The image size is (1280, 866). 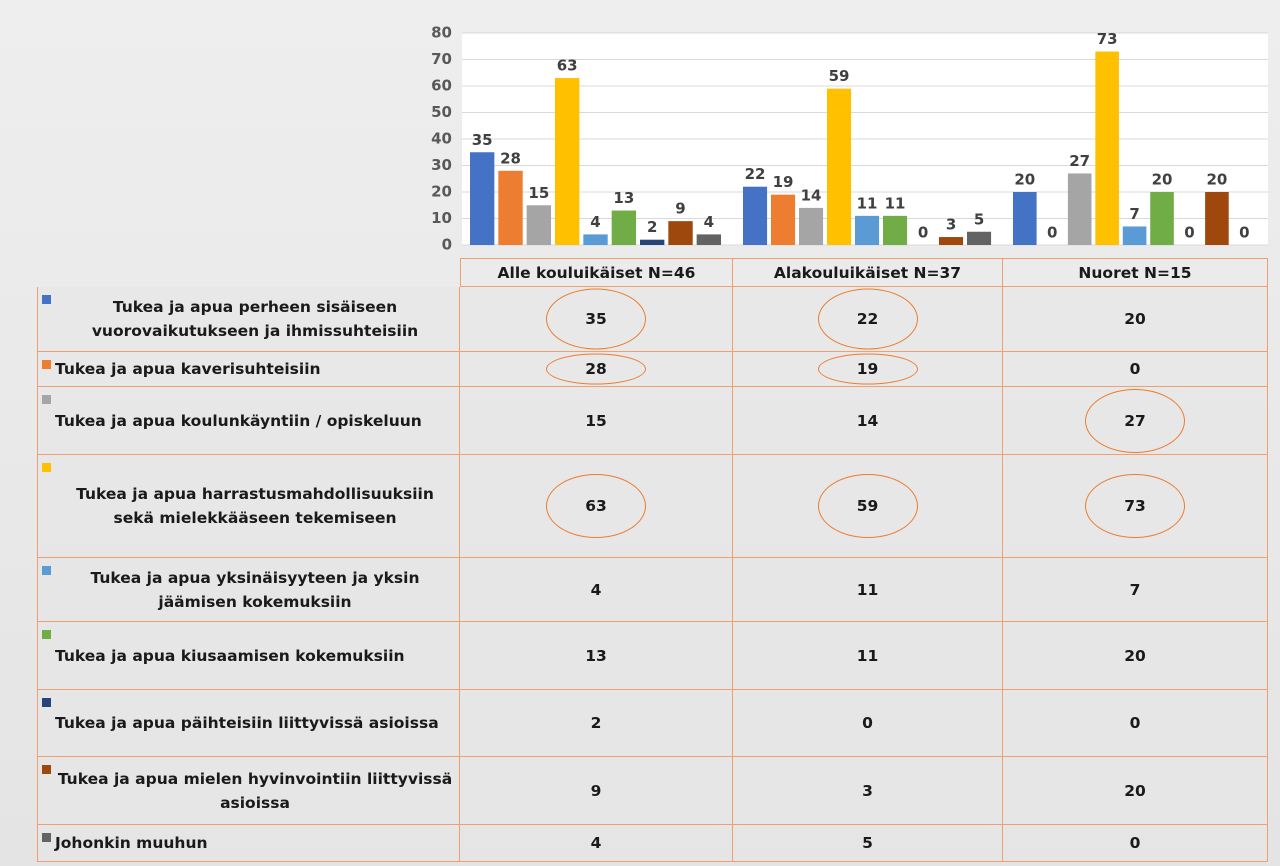 I want to click on legend-label: Tukea ja apua kiusaamisen kokemuksiin, so click(x=230, y=655).